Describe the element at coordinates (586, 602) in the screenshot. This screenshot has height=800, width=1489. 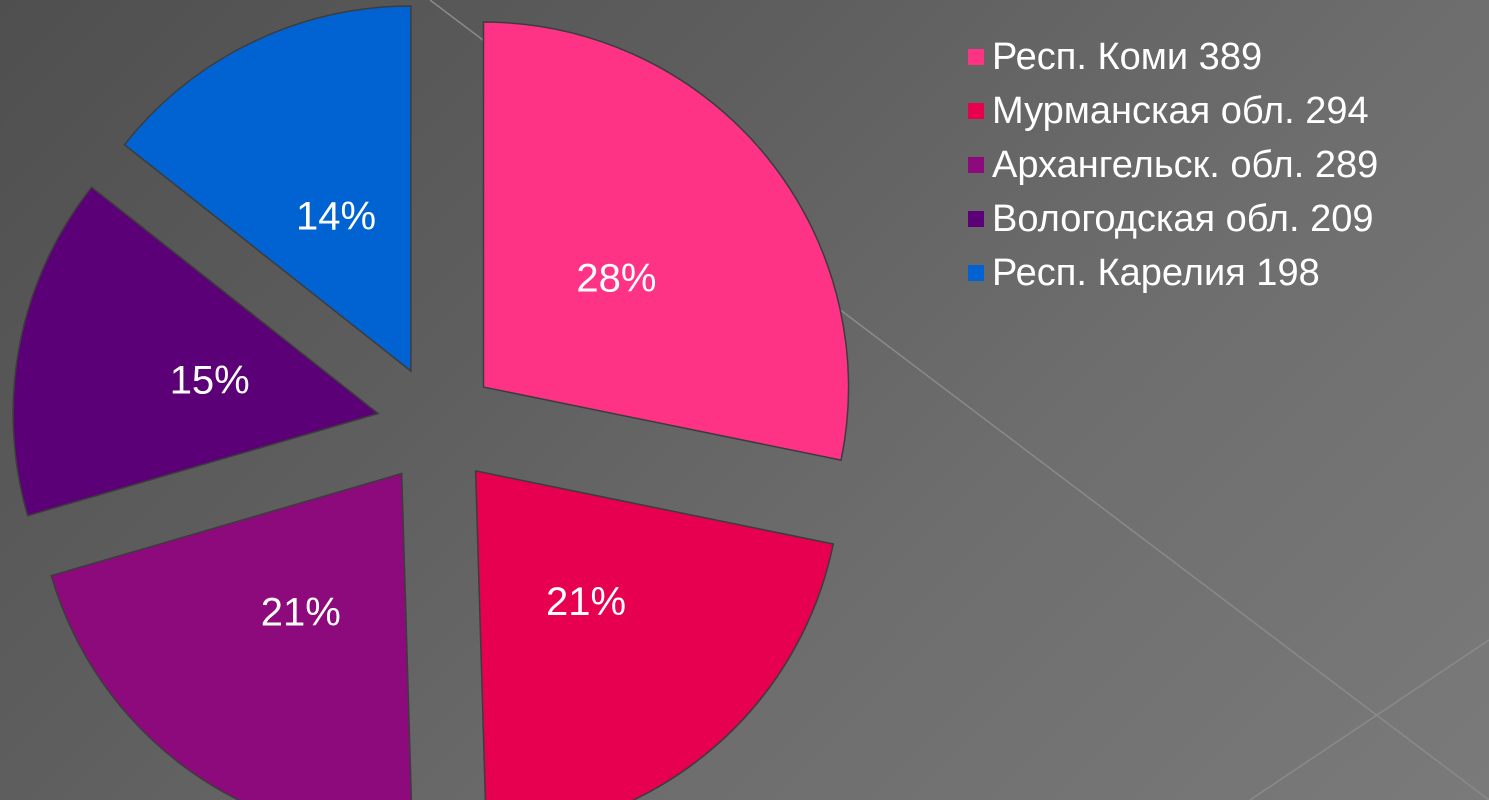
I see `slice-percent-label-2: 21%` at that location.